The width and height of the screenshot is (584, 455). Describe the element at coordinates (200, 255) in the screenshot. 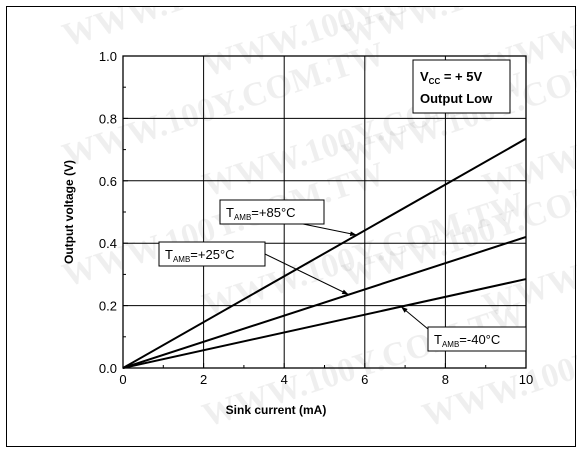

I see `series-label: TAMB=+25°C` at that location.